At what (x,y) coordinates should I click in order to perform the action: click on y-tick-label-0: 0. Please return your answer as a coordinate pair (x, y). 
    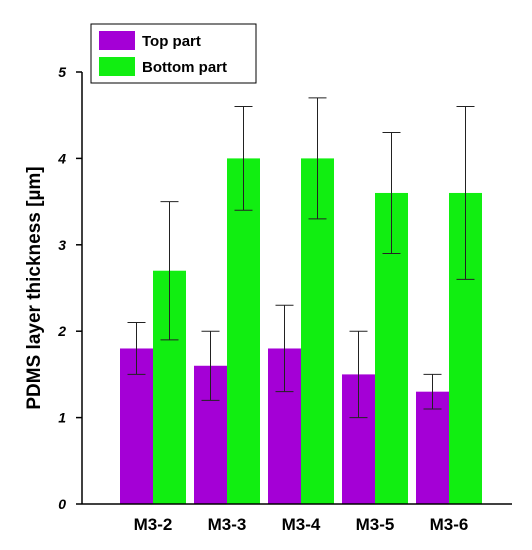
    Looking at the image, I should click on (62, 504).